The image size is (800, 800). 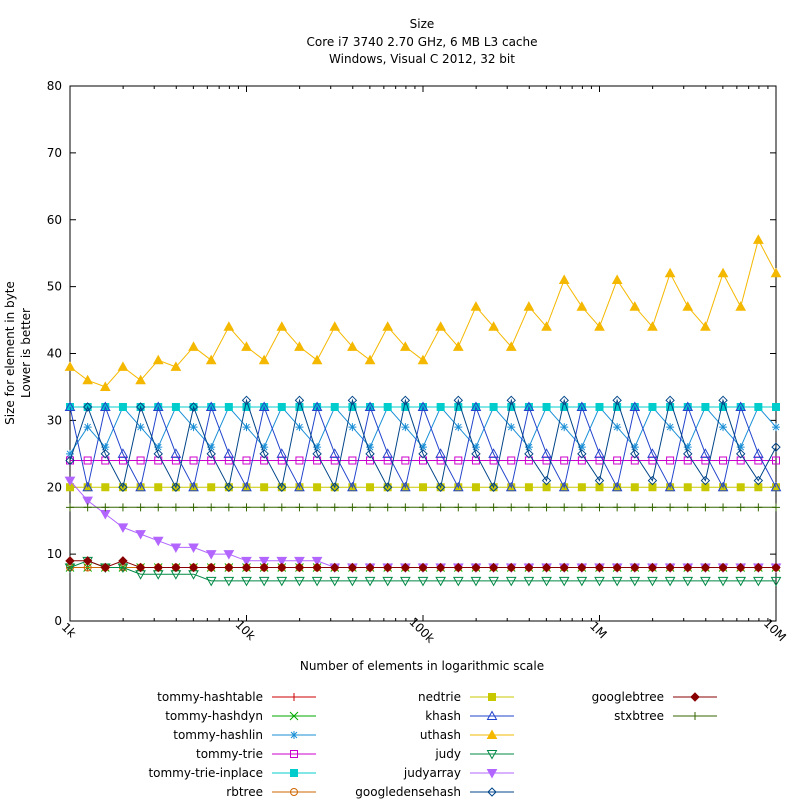 I want to click on y-tick-label: 0, so click(x=58, y=621).